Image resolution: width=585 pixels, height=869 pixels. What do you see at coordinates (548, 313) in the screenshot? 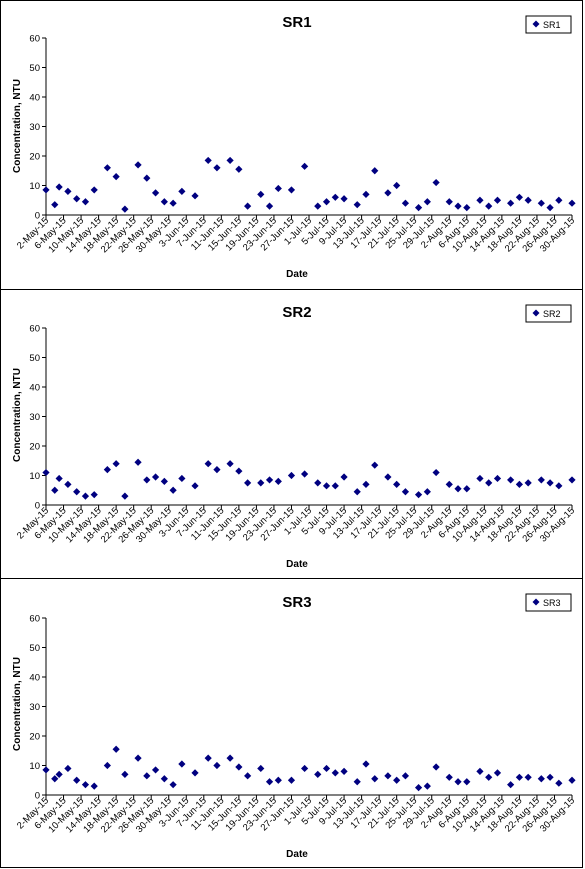
I see `legend: SR2` at bounding box center [548, 313].